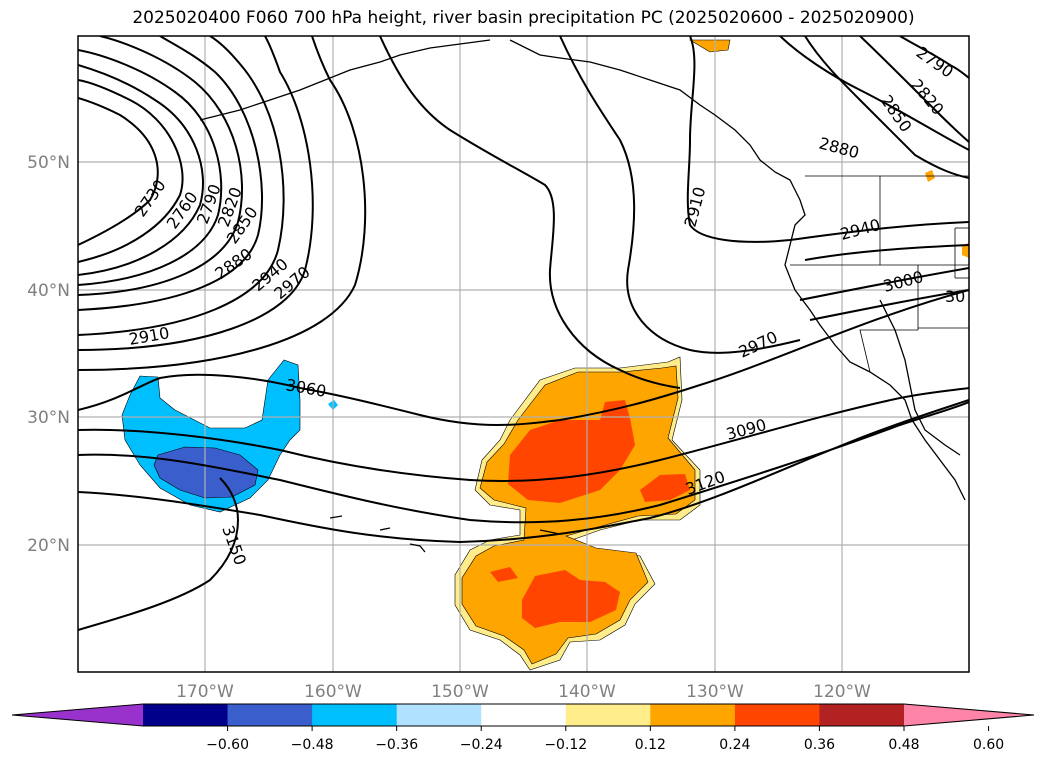 Image resolution: width=1047 pixels, height=765 pixels. Describe the element at coordinates (396, 745) in the screenshot. I see `colorbar-tick-label: −0.36` at that location.